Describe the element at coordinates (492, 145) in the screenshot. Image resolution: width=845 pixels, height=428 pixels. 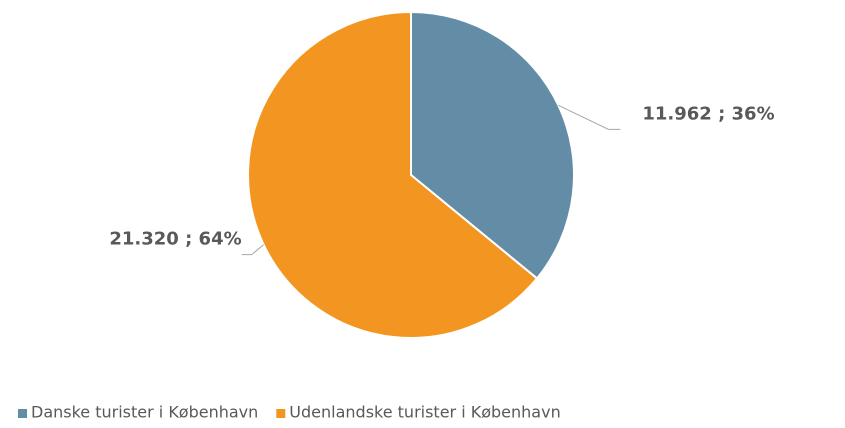
I see `pie-slice` at that location.